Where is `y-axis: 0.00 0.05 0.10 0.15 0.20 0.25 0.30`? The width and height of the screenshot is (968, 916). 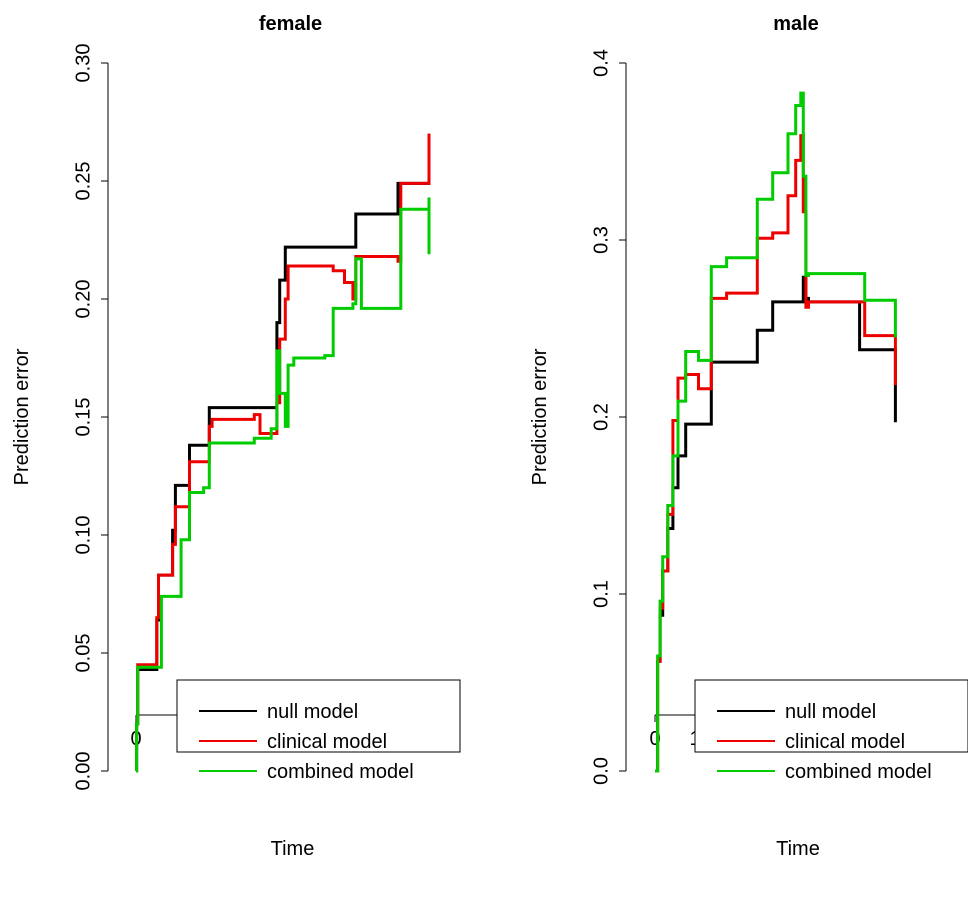 y-axis: 0.00 0.05 0.10 0.15 0.20 0.25 0.30 is located at coordinates (90, 417).